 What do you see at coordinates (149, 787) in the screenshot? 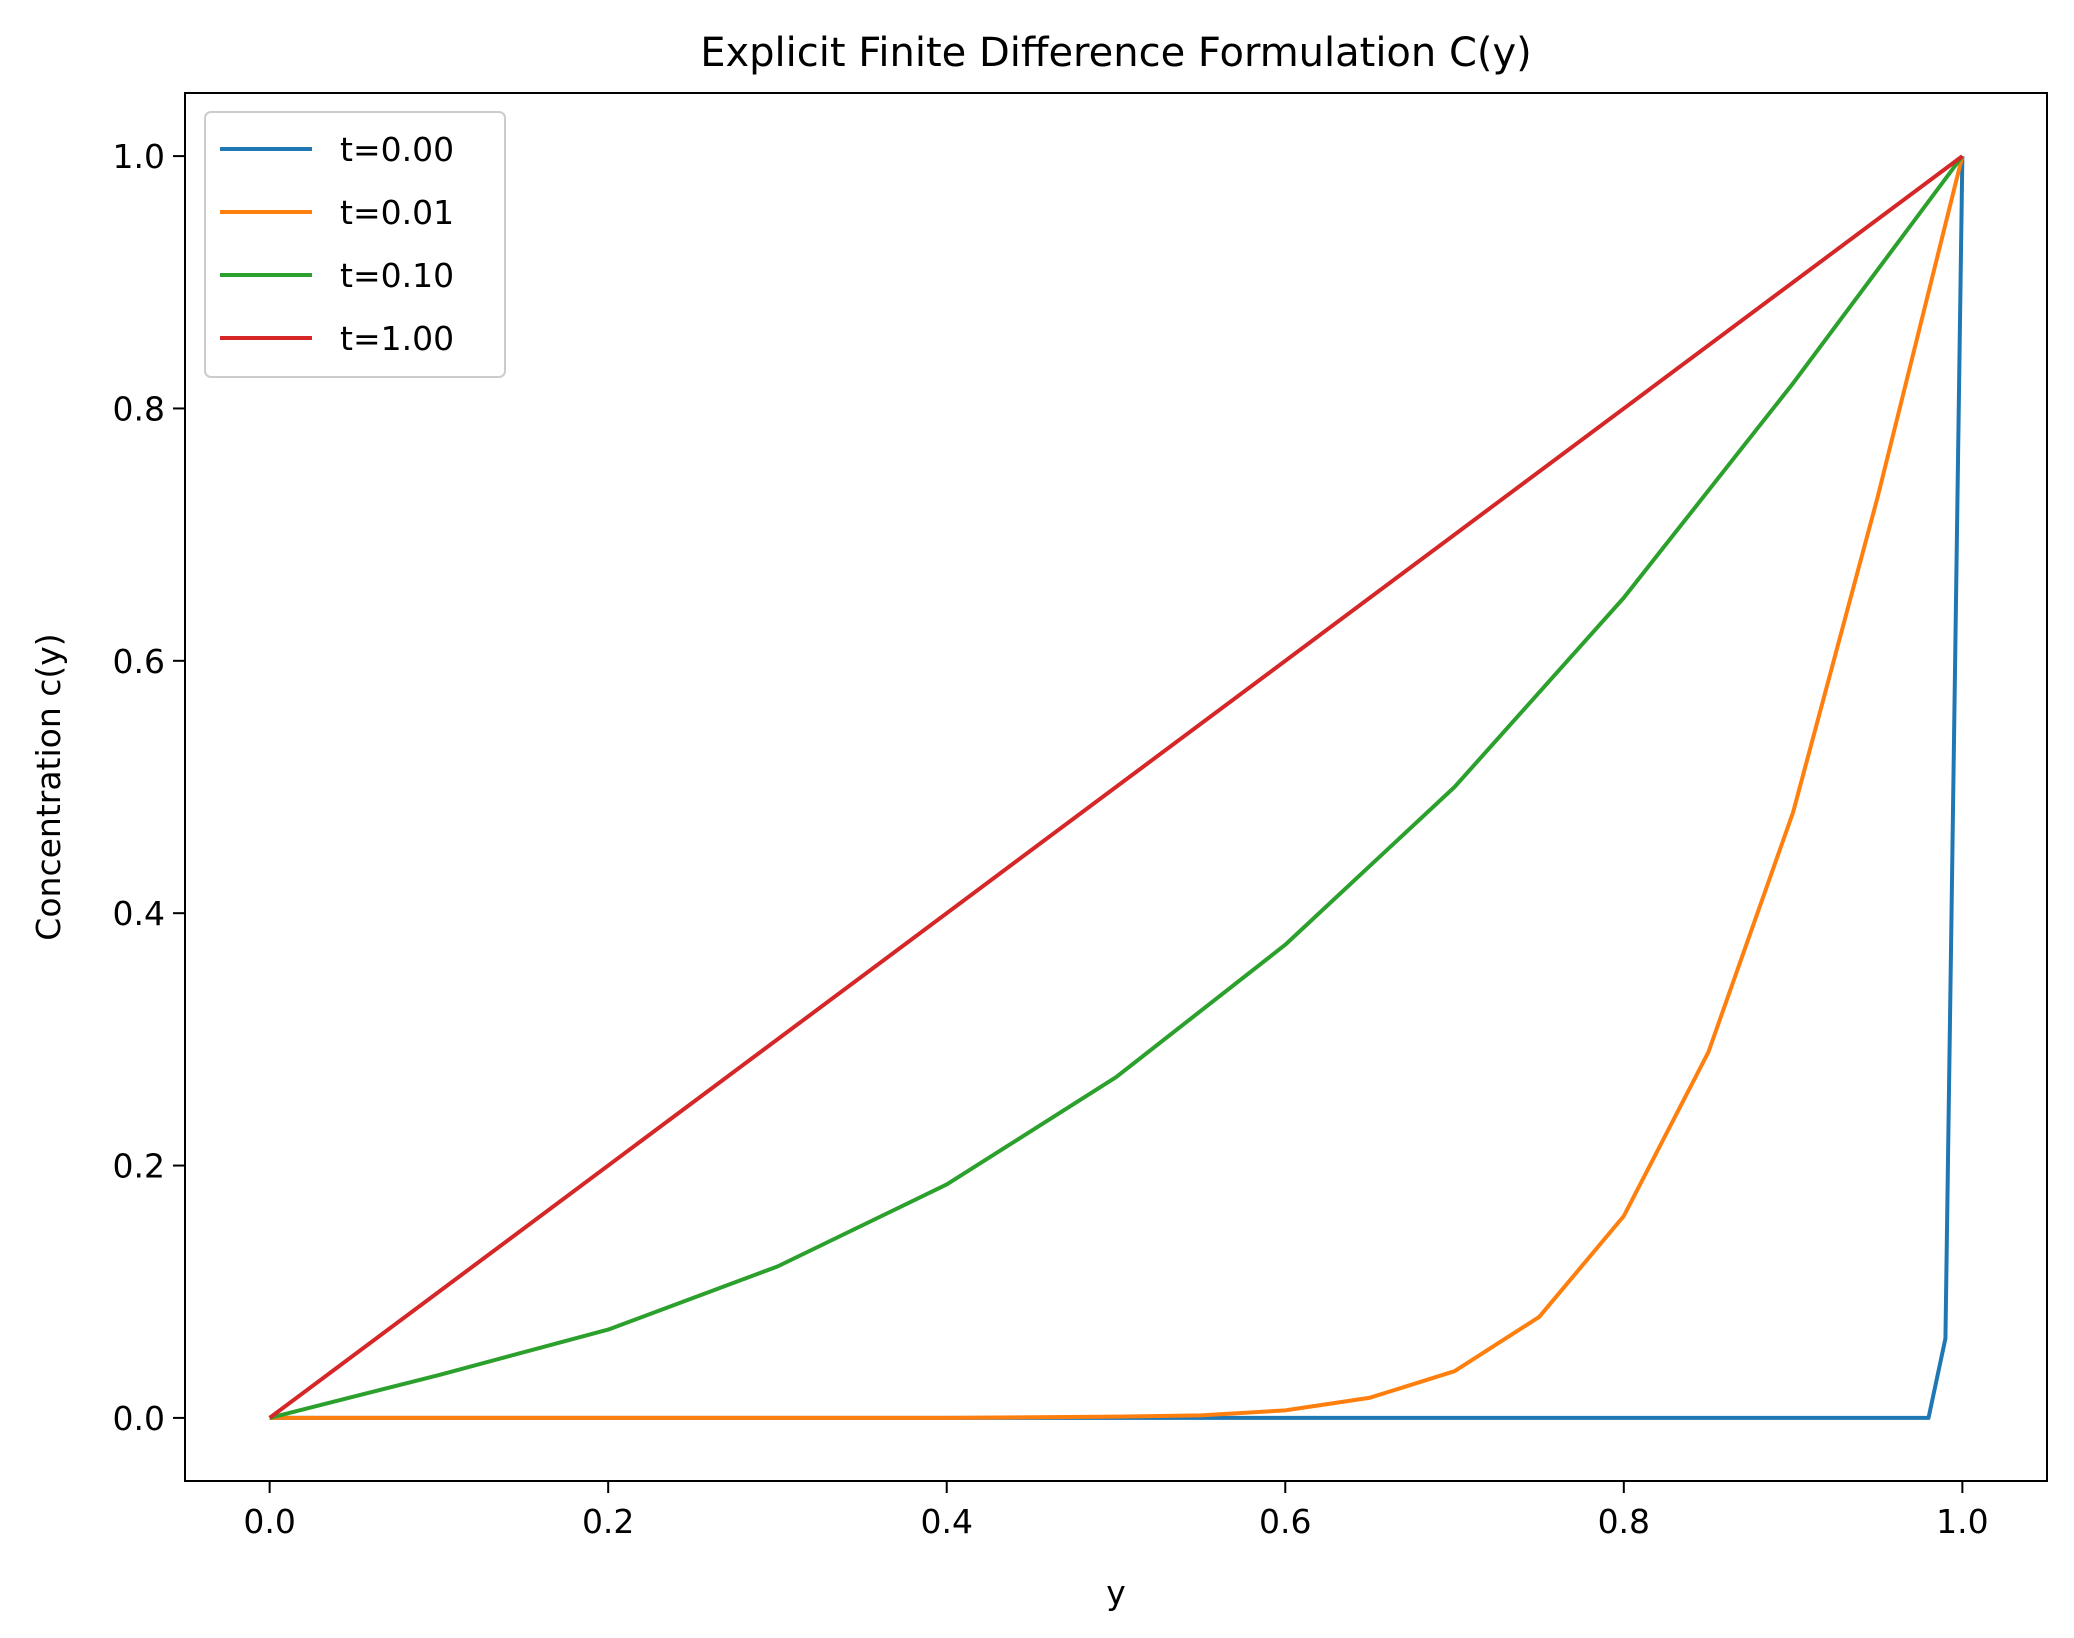
I see `y-axis: 0.0 0.2 0.4 0.6 0.8 1.0` at bounding box center [149, 787].